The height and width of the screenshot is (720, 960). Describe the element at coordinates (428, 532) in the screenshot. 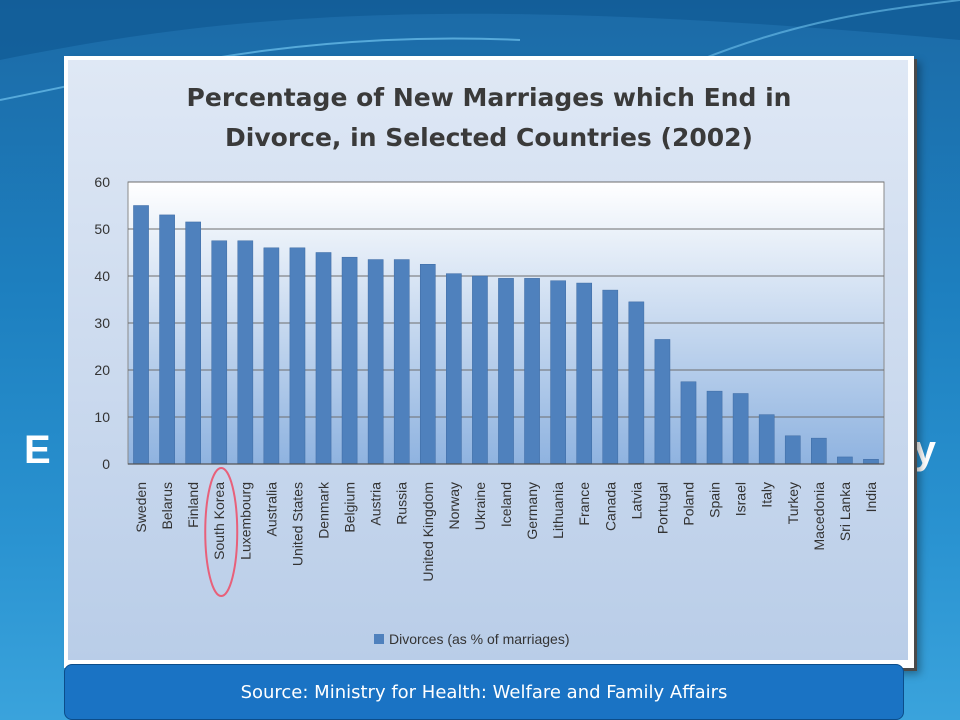

I see `x-tick-label: United Kingdom` at that location.